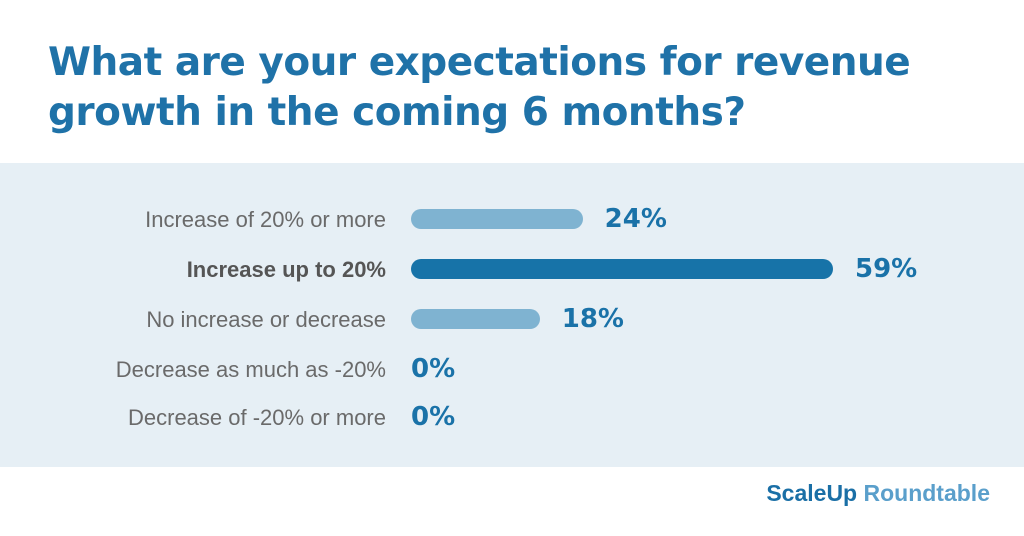 The height and width of the screenshot is (536, 1024). I want to click on category-label: No increase or decrease, so click(266, 319).